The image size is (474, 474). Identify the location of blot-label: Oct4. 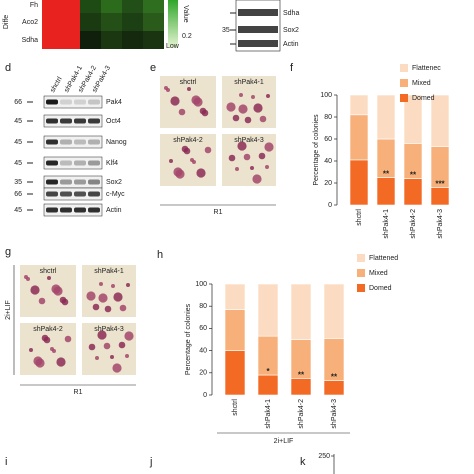
(113, 121).